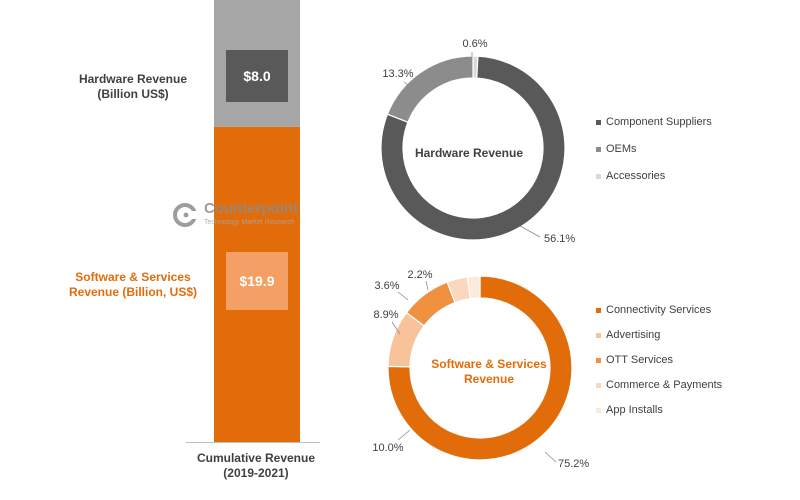  What do you see at coordinates (397, 74) in the screenshot?
I see `hardware-donut-pct-label: 13.3%` at bounding box center [397, 74].